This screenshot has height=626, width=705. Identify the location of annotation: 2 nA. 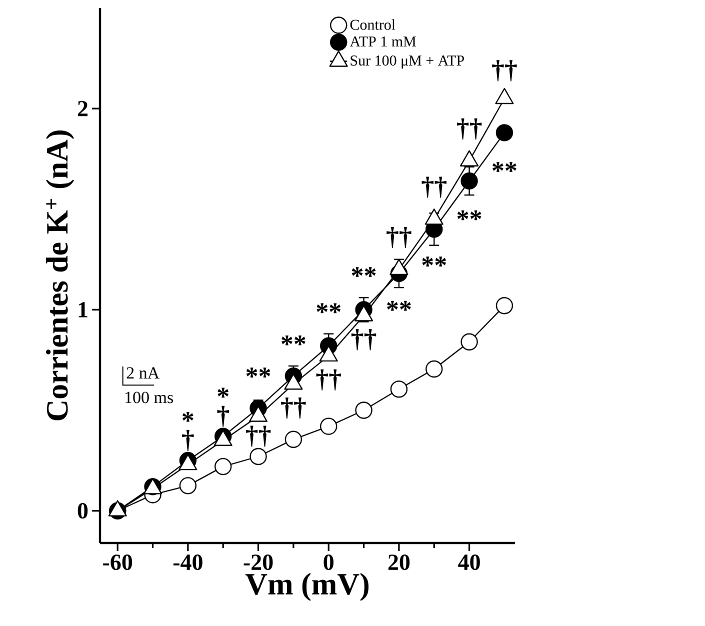
(143, 372).